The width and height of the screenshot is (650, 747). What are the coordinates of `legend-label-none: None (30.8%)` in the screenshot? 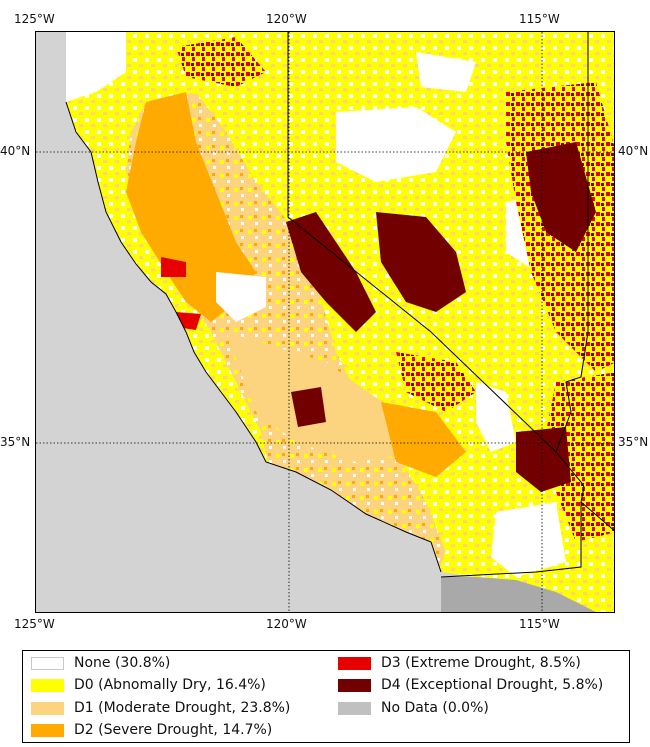 It's located at (122, 663).